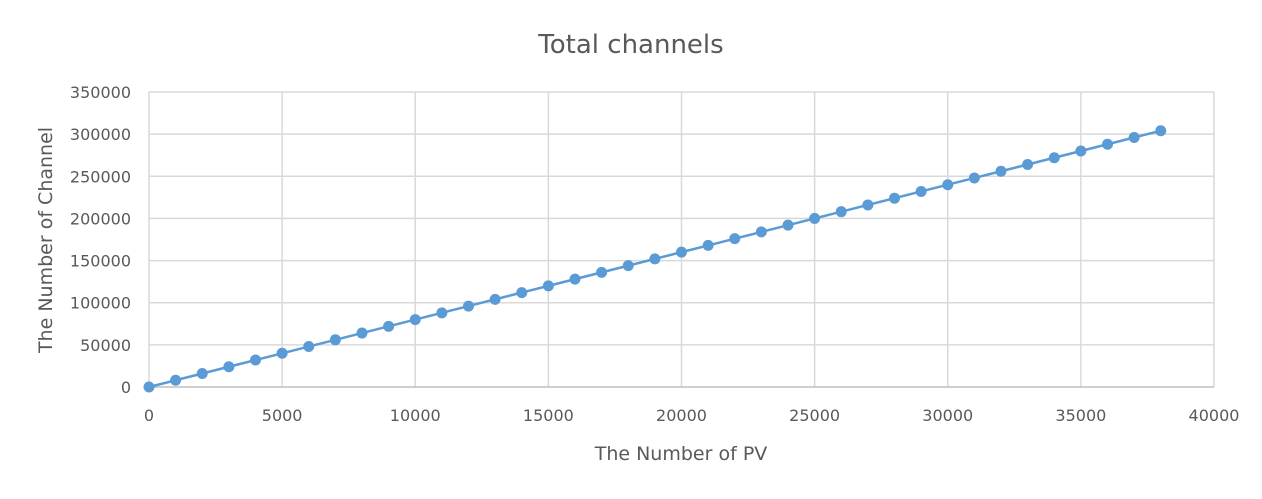 This screenshot has width=1262, height=499. I want to click on x-tick-label: 5000, so click(282, 415).